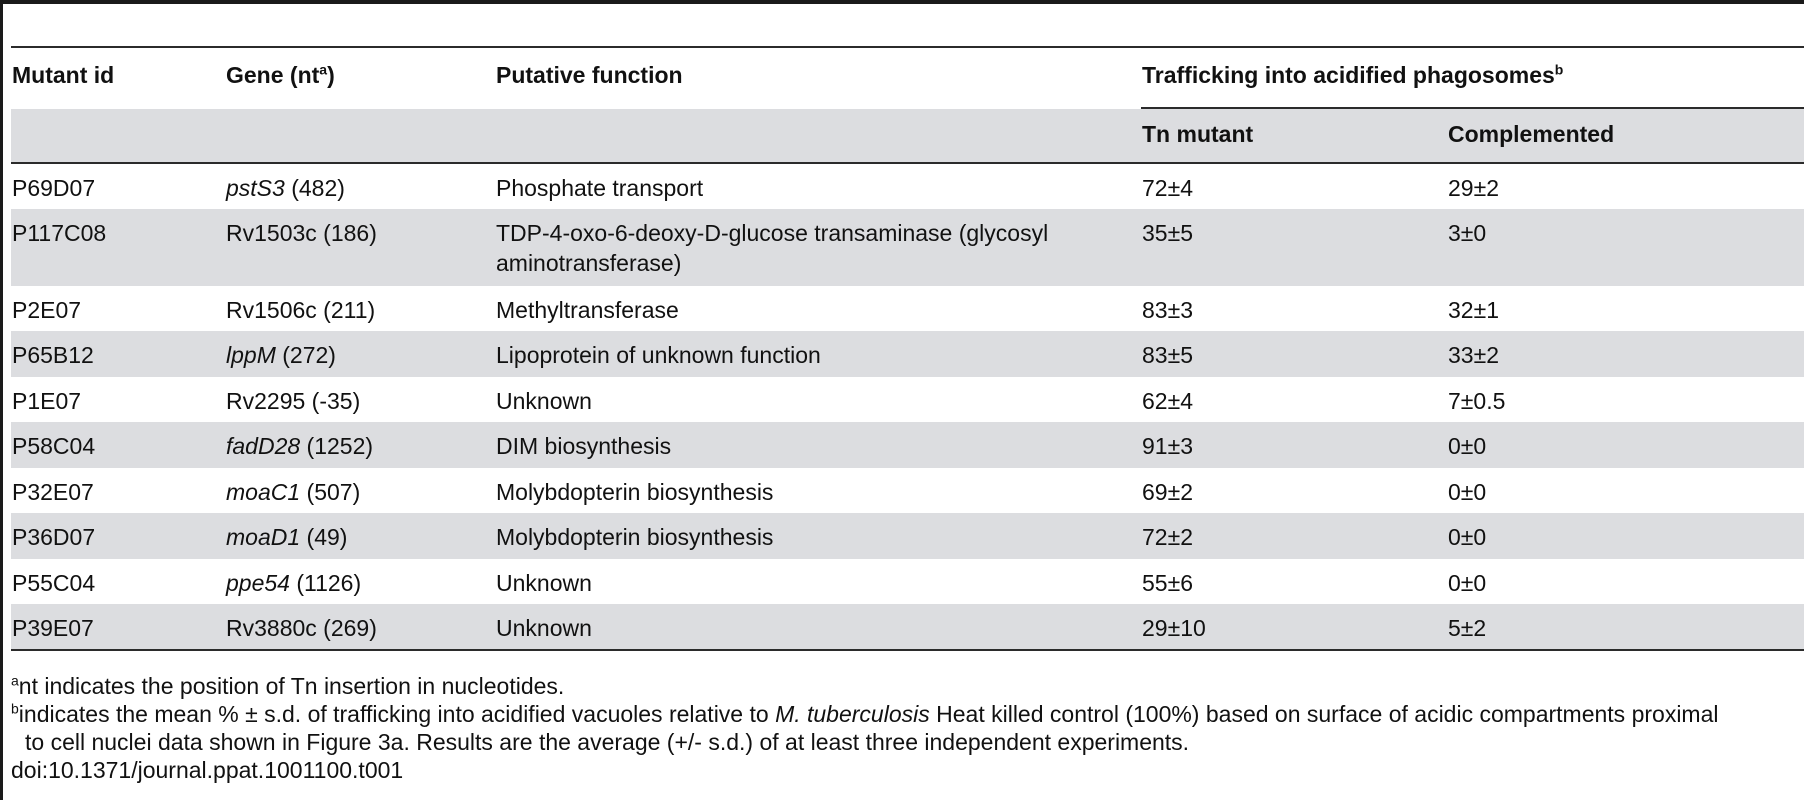  I want to click on cell-tn-mutant: 83±5, so click(1167, 355).